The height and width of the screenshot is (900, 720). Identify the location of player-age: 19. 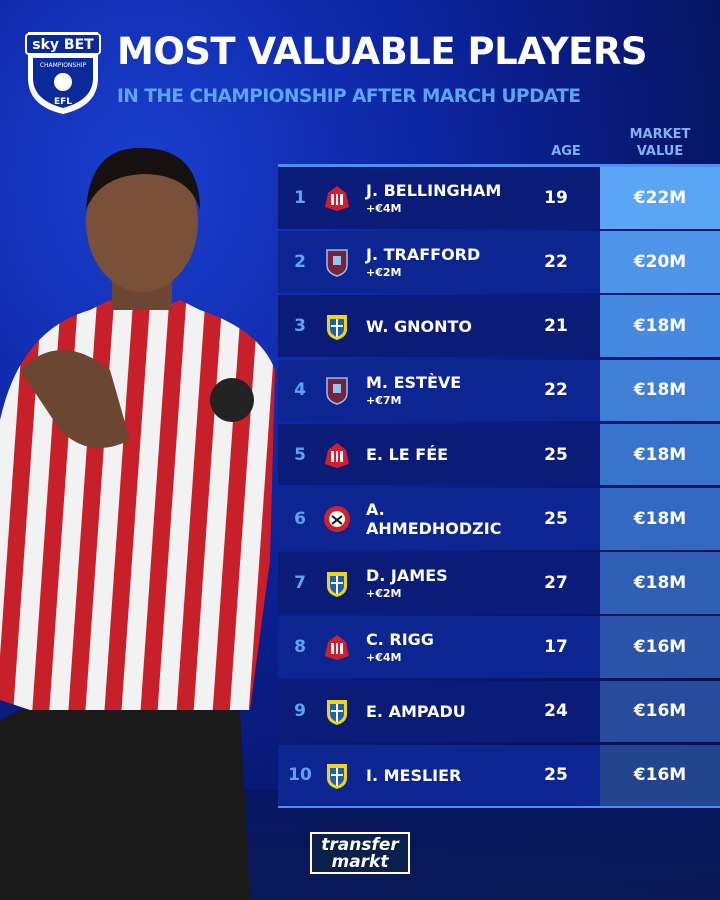
(556, 197).